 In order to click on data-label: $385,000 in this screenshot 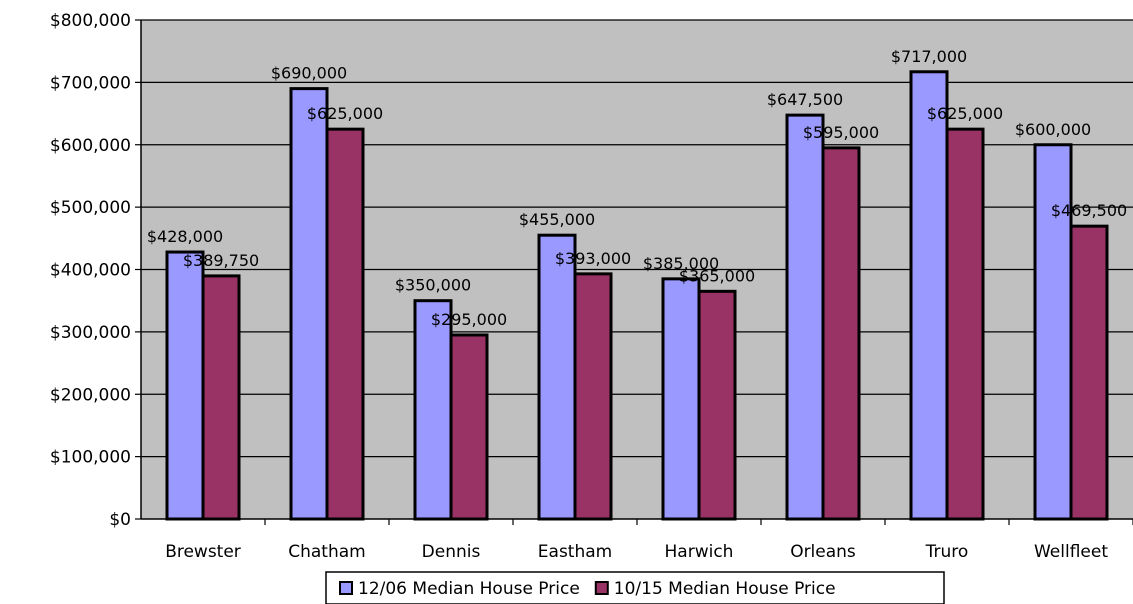, I will do `click(681, 263)`.